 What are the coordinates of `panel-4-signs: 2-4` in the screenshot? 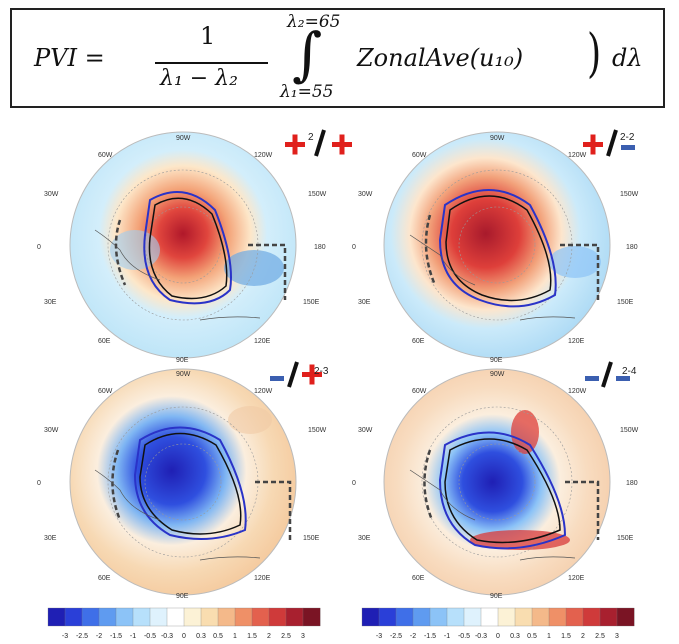 It's located at (611, 374).